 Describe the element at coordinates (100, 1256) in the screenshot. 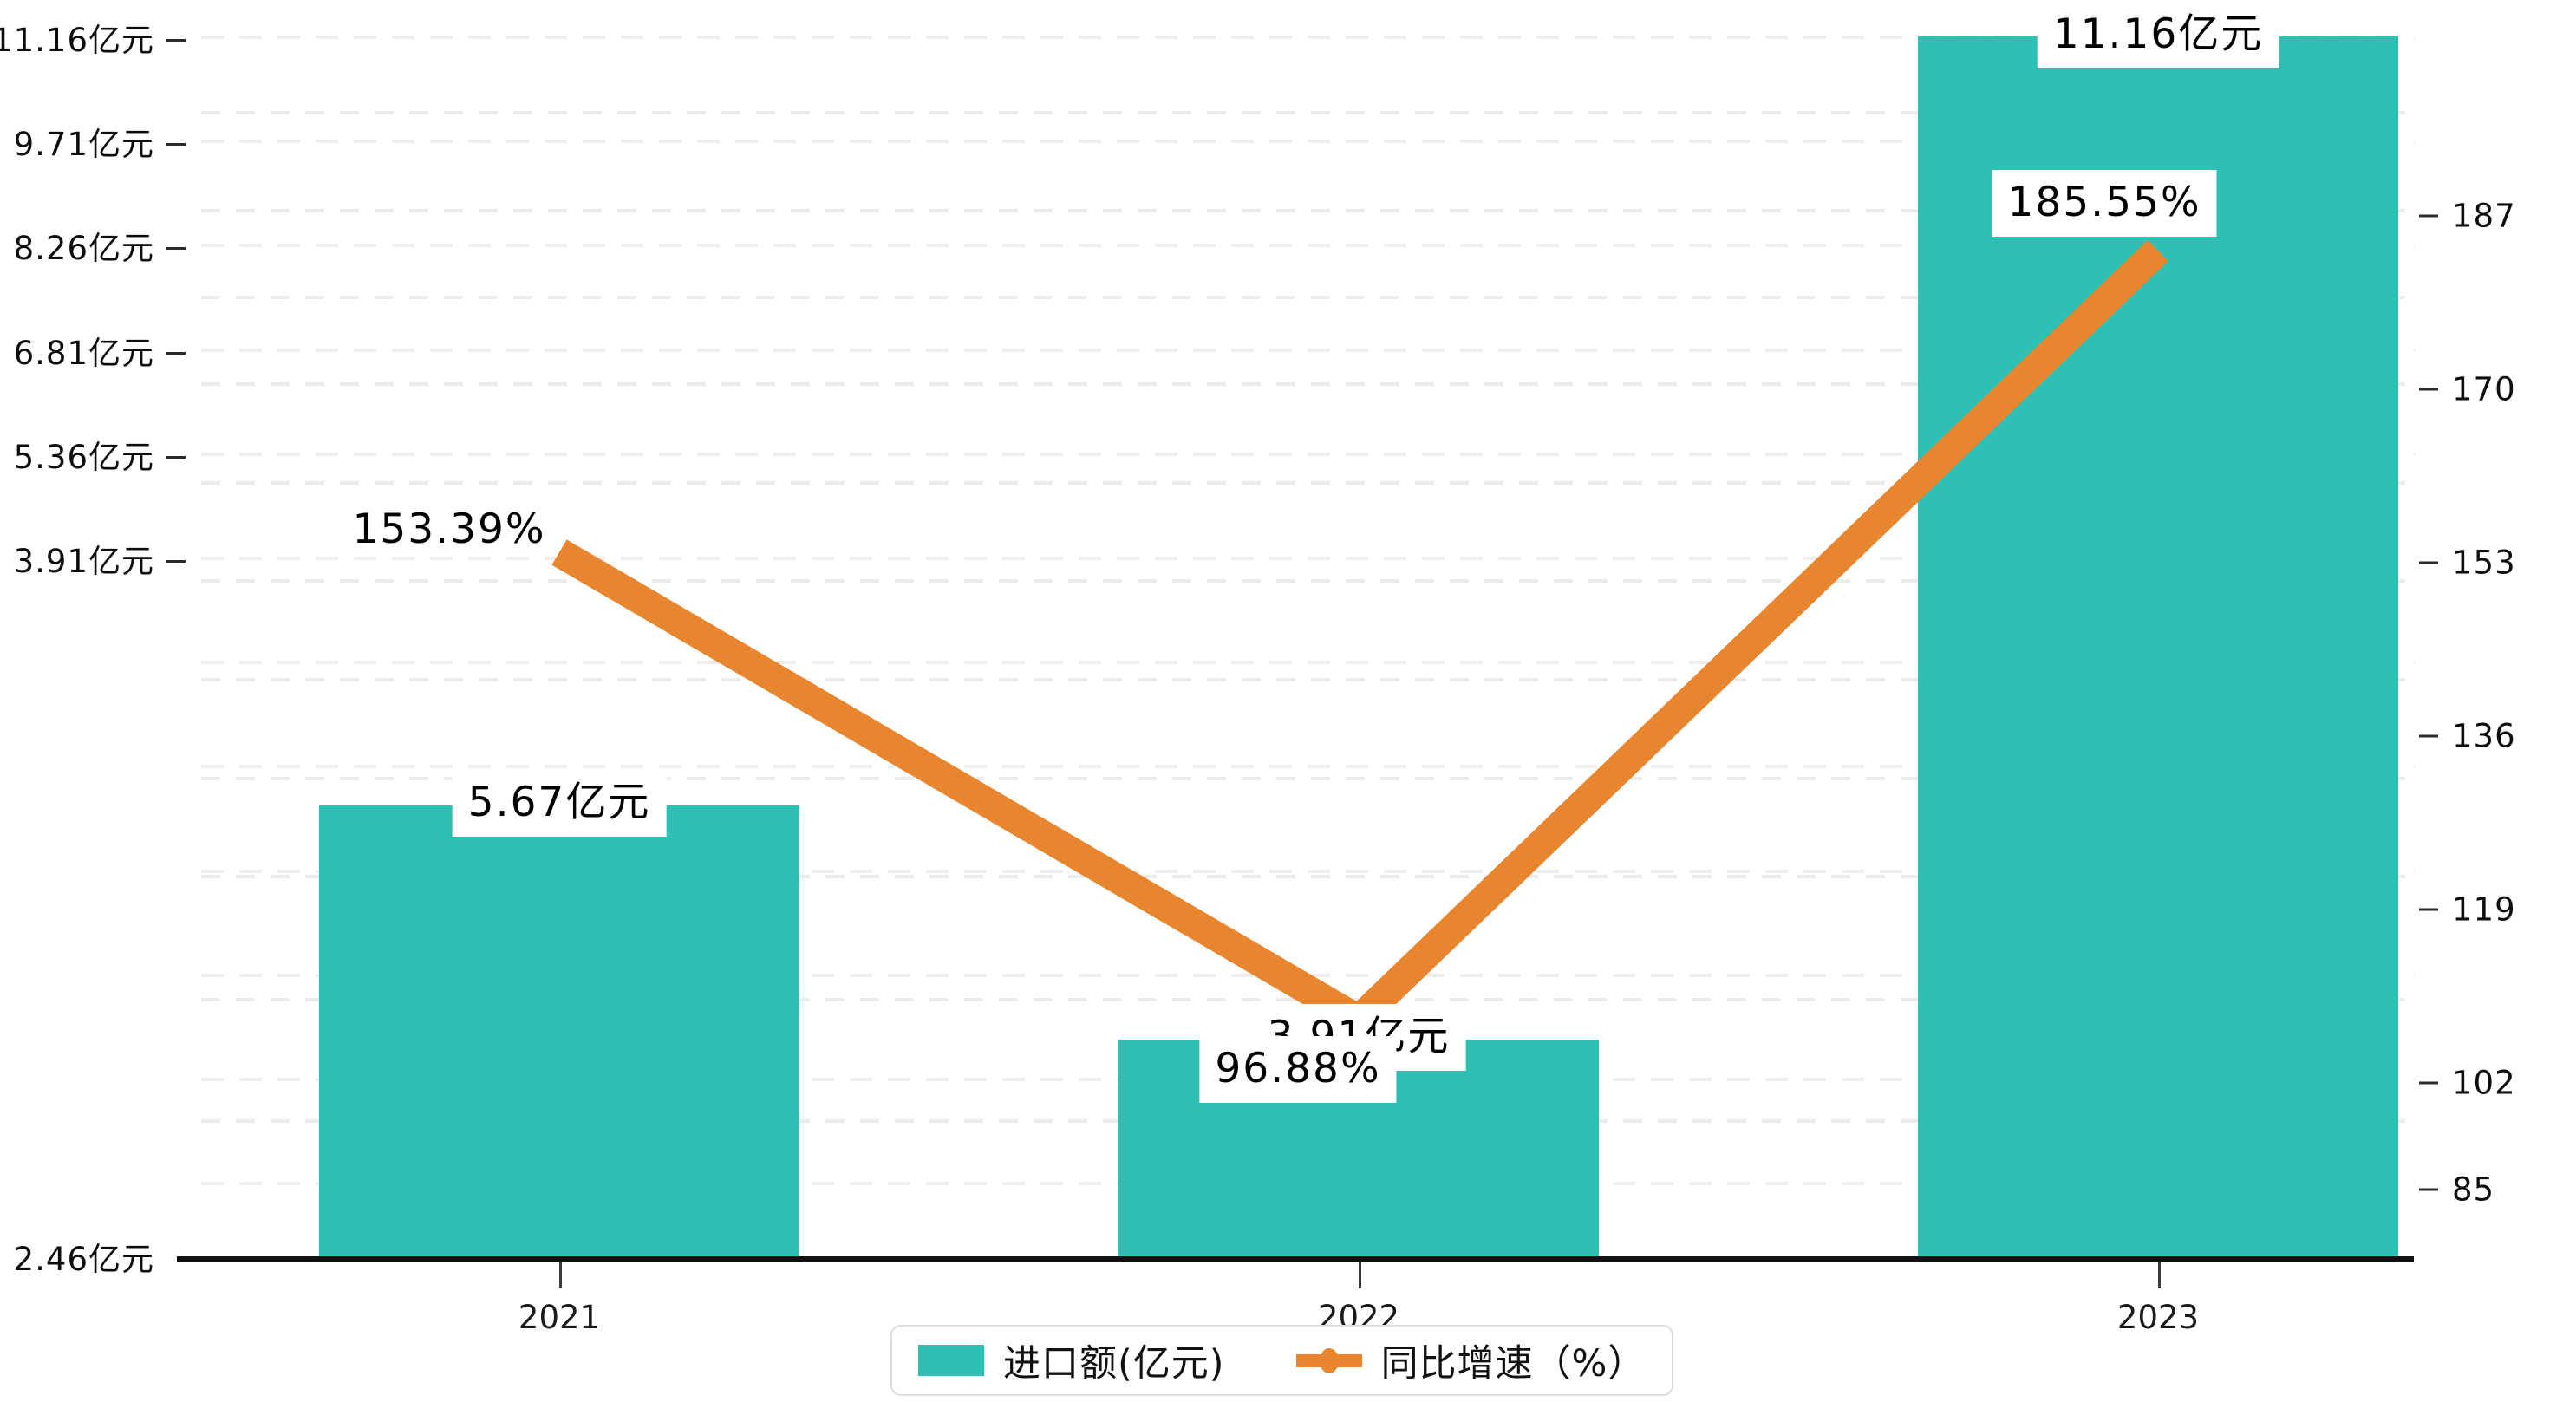

I see `y-axis-left-tick-label: 2.46亿元` at that location.